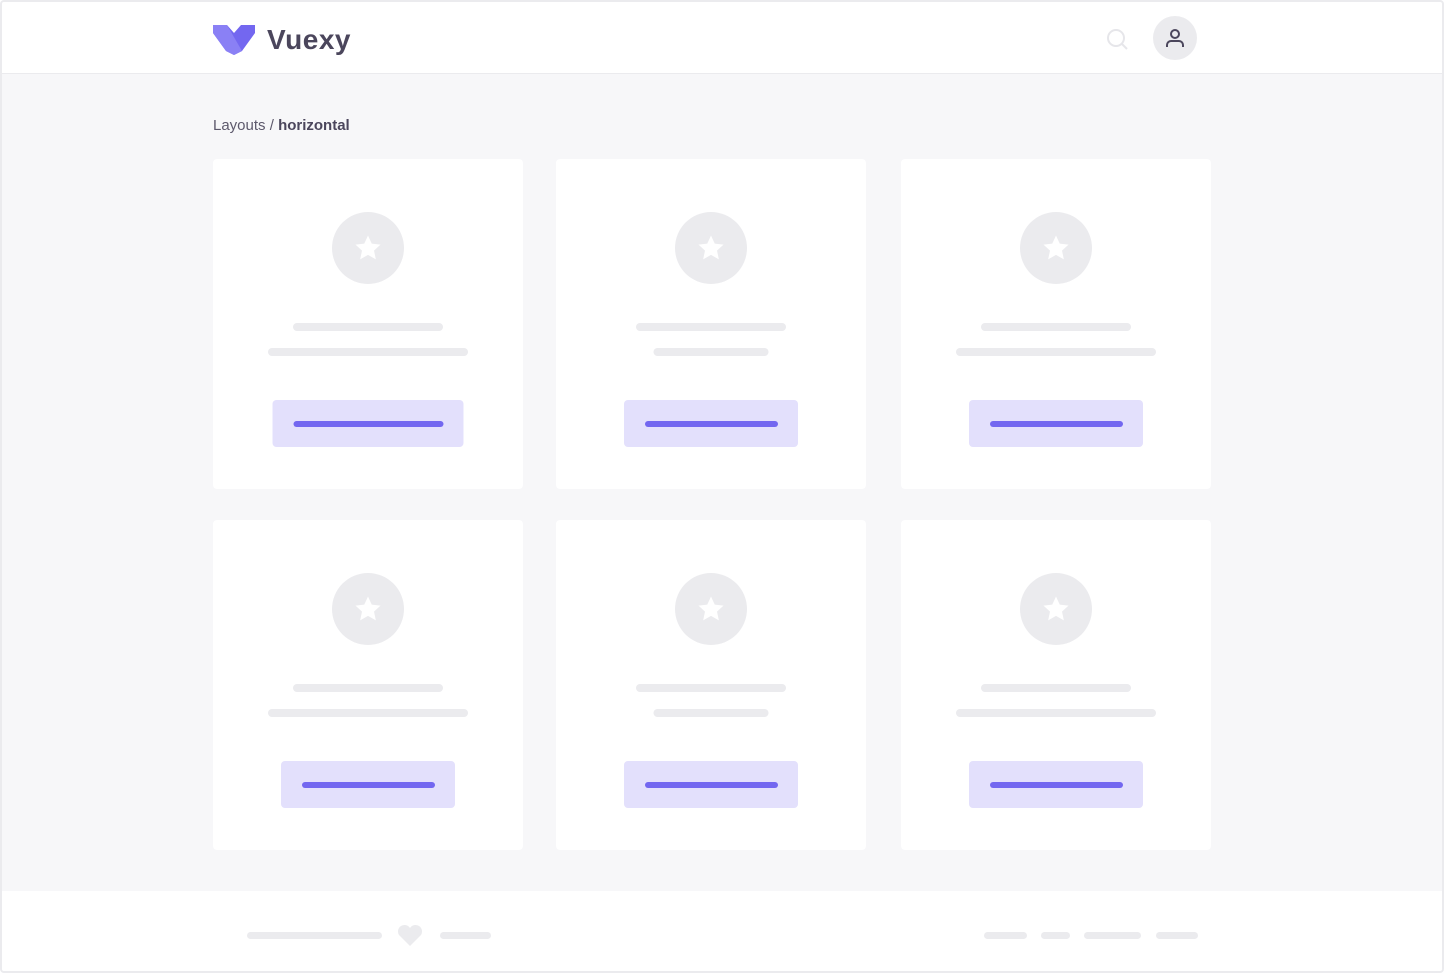 The height and width of the screenshot is (973, 1444). I want to click on brand-logo: Vuexy, so click(282, 40).